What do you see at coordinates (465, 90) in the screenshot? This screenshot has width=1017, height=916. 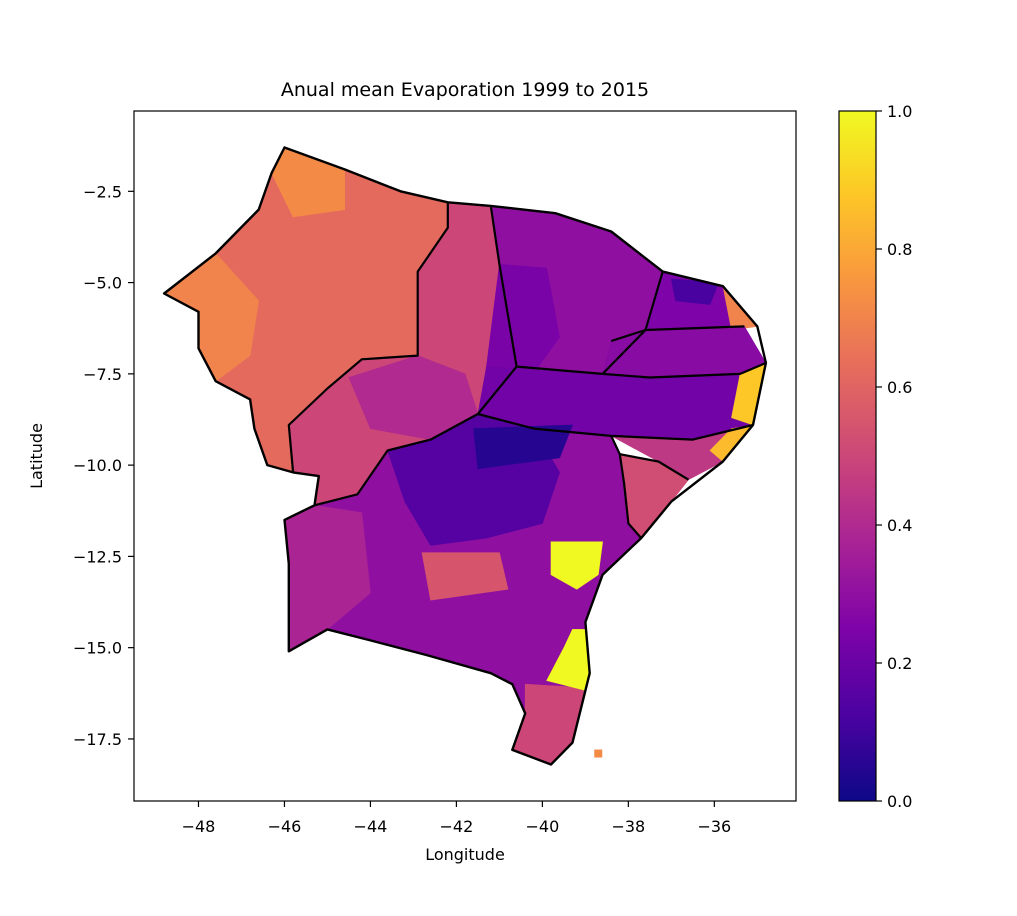 I see `chart-title: Anual mean Evaporation 1999 to 2015` at bounding box center [465, 90].